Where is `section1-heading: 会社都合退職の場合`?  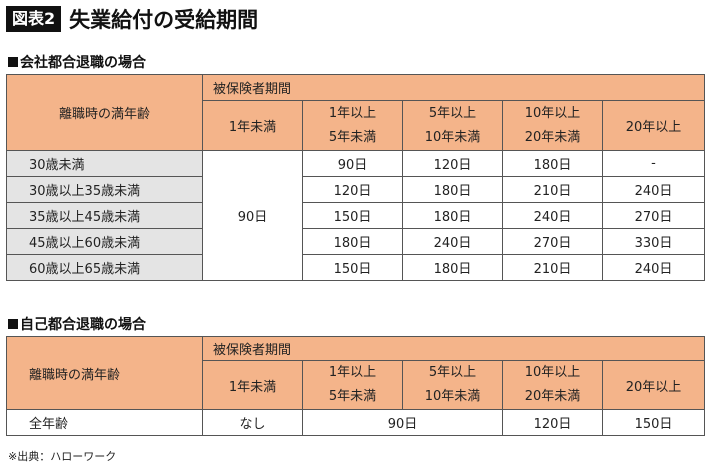
section1-heading: 会社都合退職の場合 is located at coordinates (77, 62).